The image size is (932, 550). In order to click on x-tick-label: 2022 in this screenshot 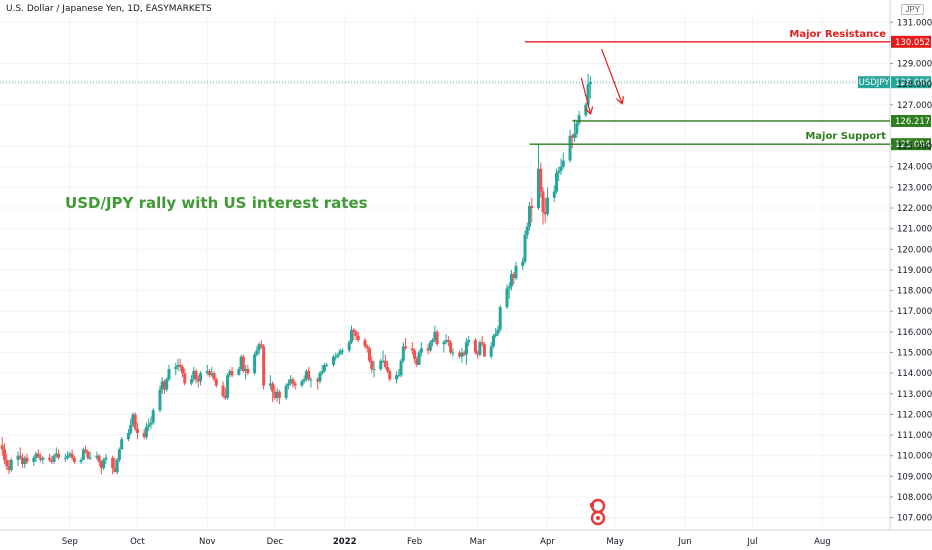, I will do `click(345, 542)`.